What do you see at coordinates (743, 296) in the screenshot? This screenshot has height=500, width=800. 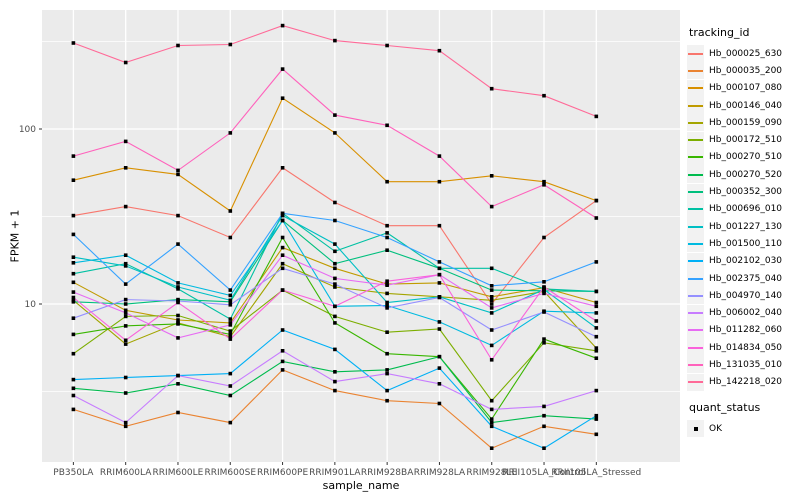 I see `legend-item: Hb_004970_140` at bounding box center [743, 296].